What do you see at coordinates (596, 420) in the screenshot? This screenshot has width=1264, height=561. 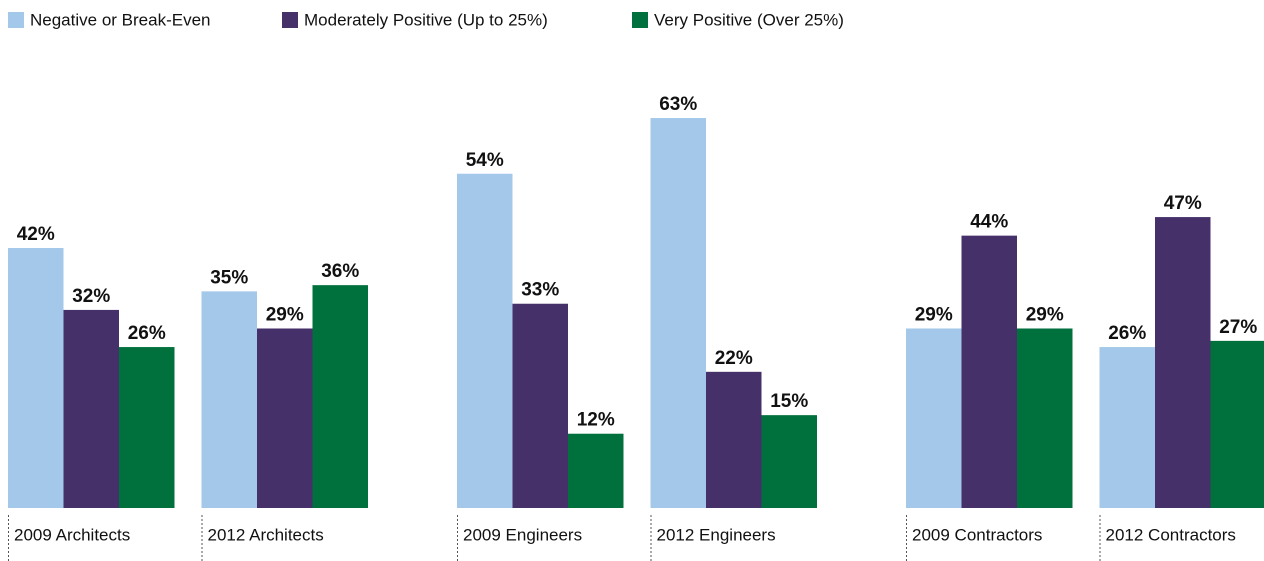 I see `value-label: 12%` at bounding box center [596, 420].